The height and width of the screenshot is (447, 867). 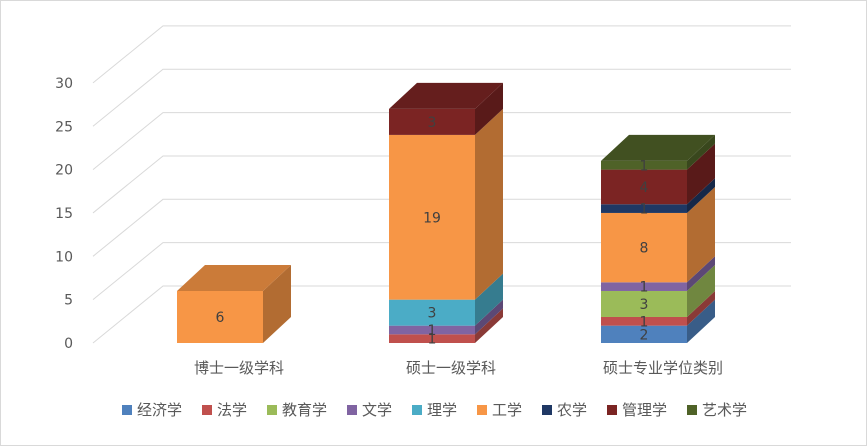 I want to click on legend: 经济学 法学 教育学 文学 理学 工学 农学 管理学 艺术学, so click(x=434, y=410).